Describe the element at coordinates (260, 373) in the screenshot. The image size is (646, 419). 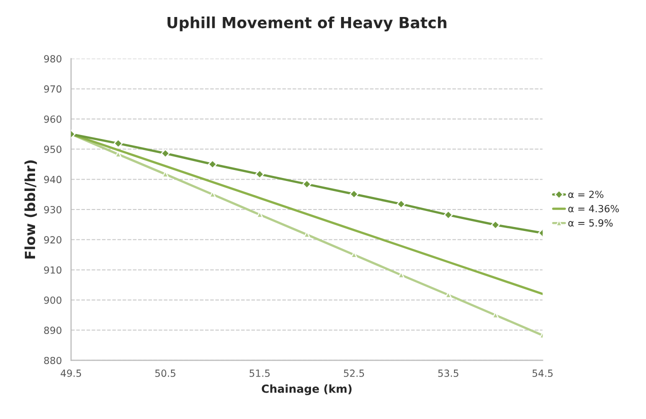
I see `x-tick-label: 51.5` at that location.